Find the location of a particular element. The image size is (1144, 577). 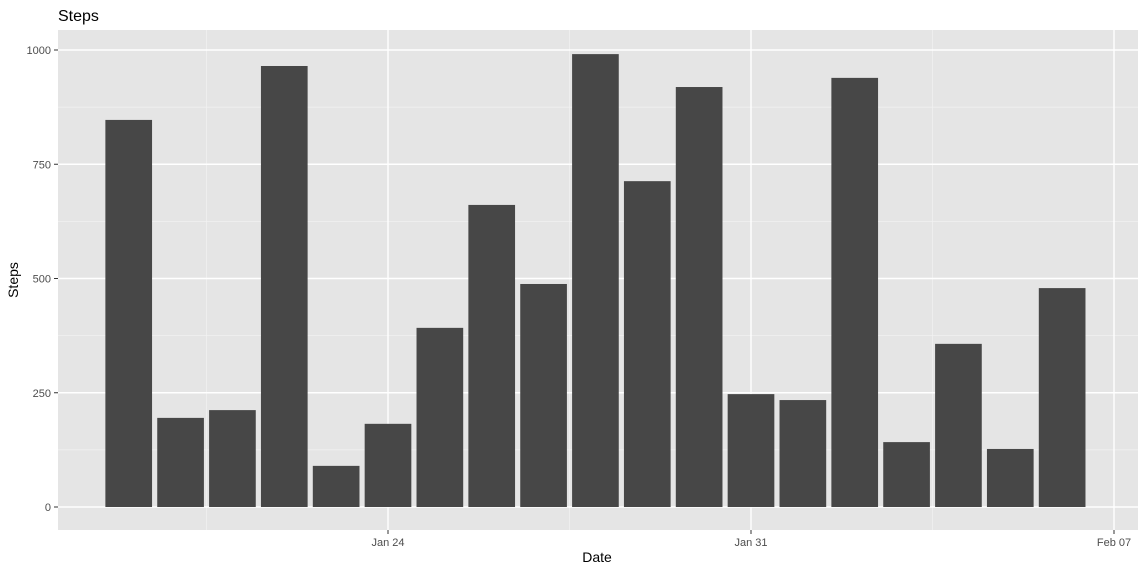

x-axis-label: Date is located at coordinates (597, 557).